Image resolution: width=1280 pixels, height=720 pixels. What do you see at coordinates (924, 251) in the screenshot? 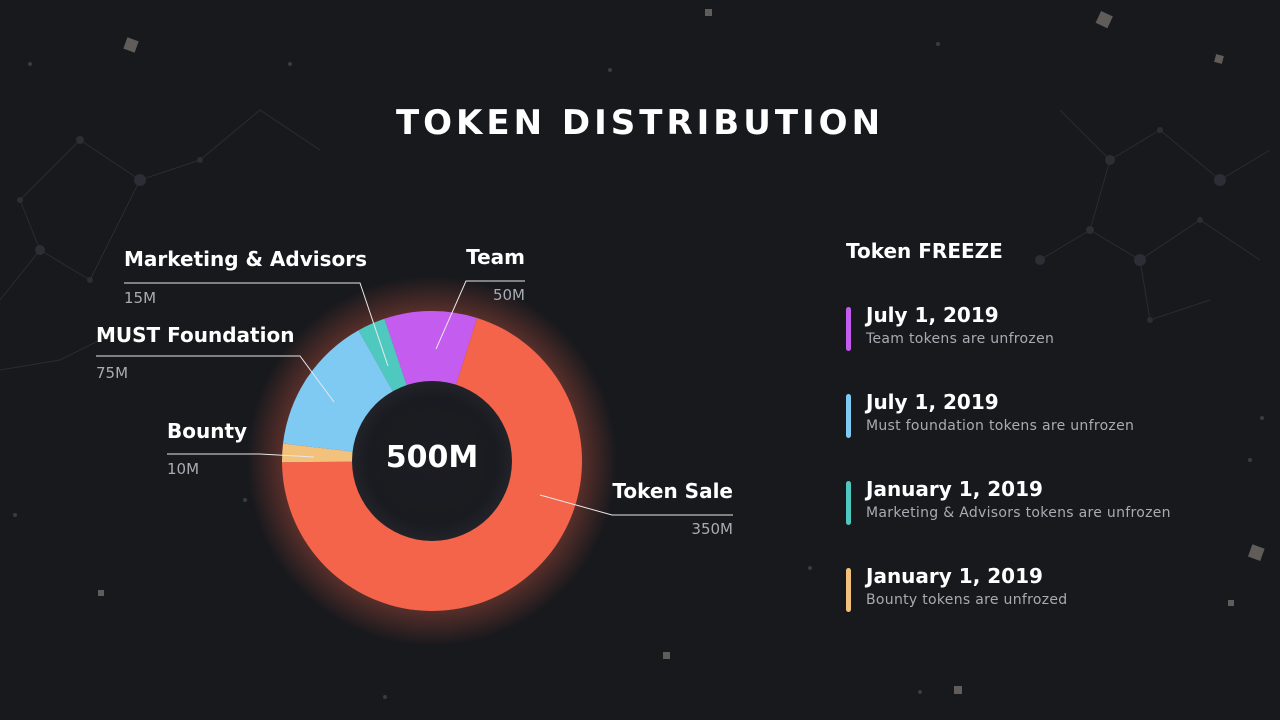
I see `freeze-title: Token FREEZE` at bounding box center [924, 251].